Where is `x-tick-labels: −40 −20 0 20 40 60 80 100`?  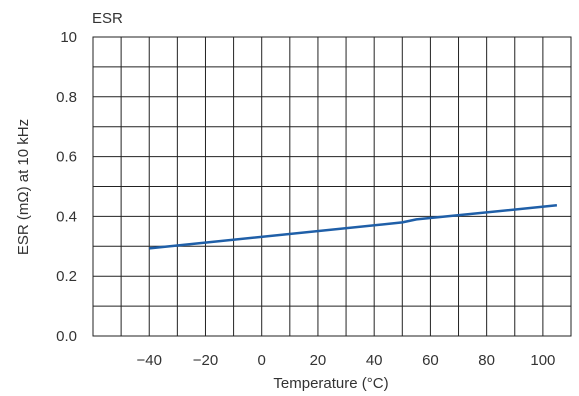
x-tick-labels: −40 −20 0 20 40 60 80 100 is located at coordinates (346, 360).